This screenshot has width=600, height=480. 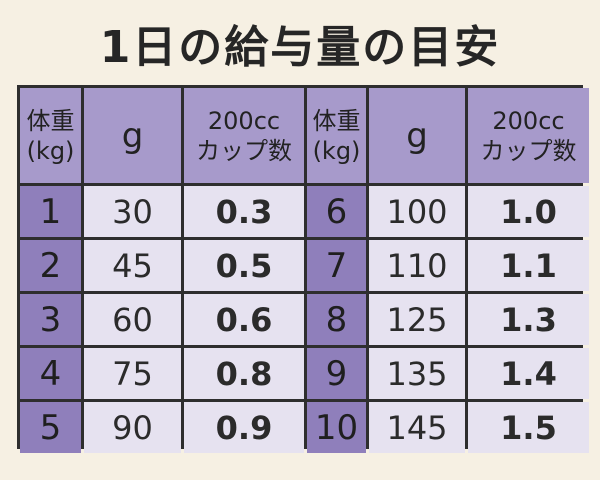 What do you see at coordinates (132, 265) in the screenshot?
I see `grams-cell: 45` at bounding box center [132, 265].